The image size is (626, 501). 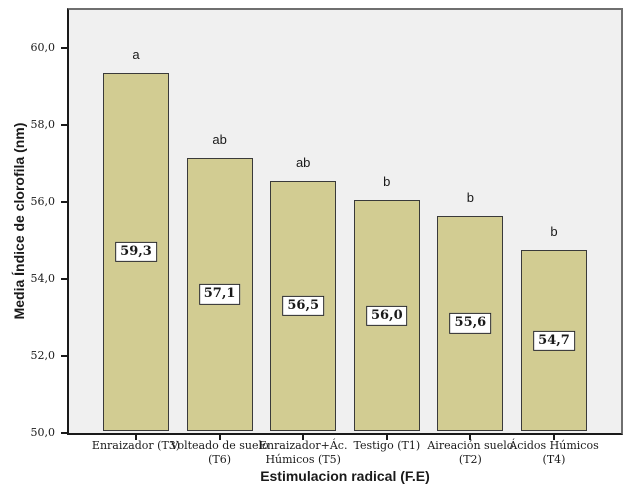 I want to click on category-label: Volteado de suelo (T6), so click(x=219, y=453).